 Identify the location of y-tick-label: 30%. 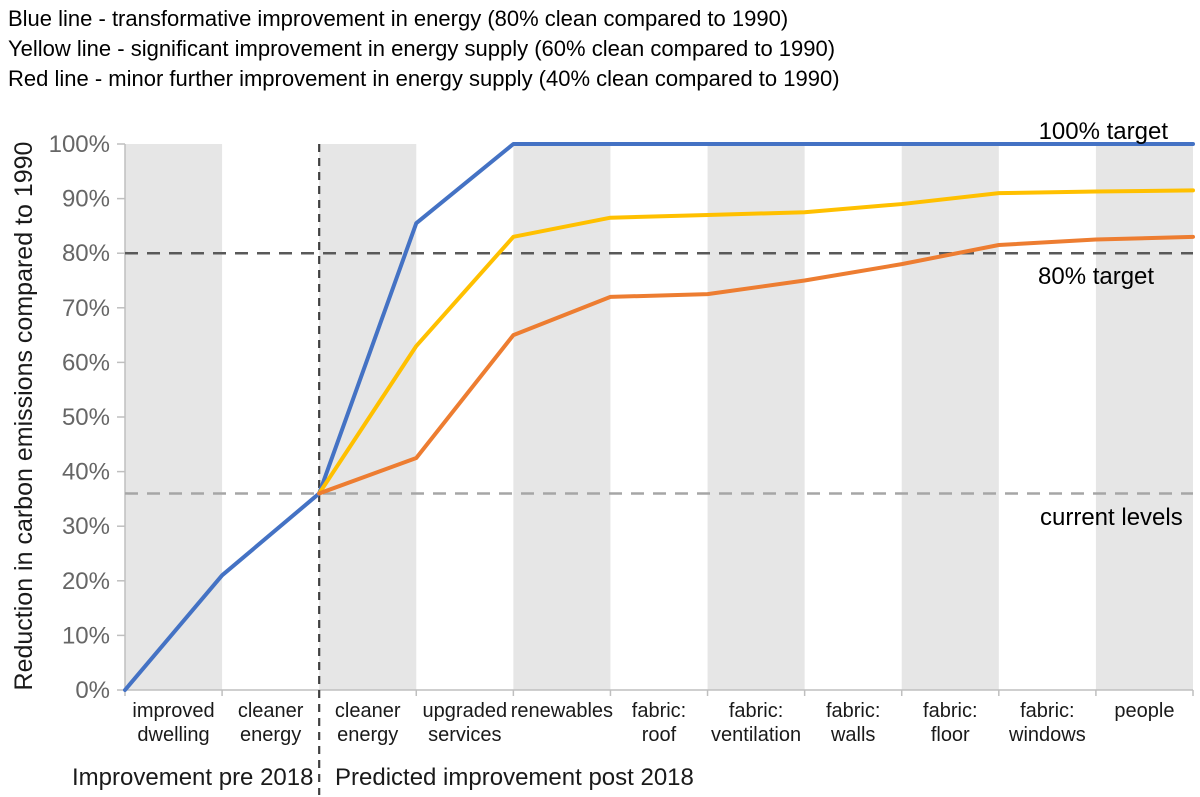
(86, 526).